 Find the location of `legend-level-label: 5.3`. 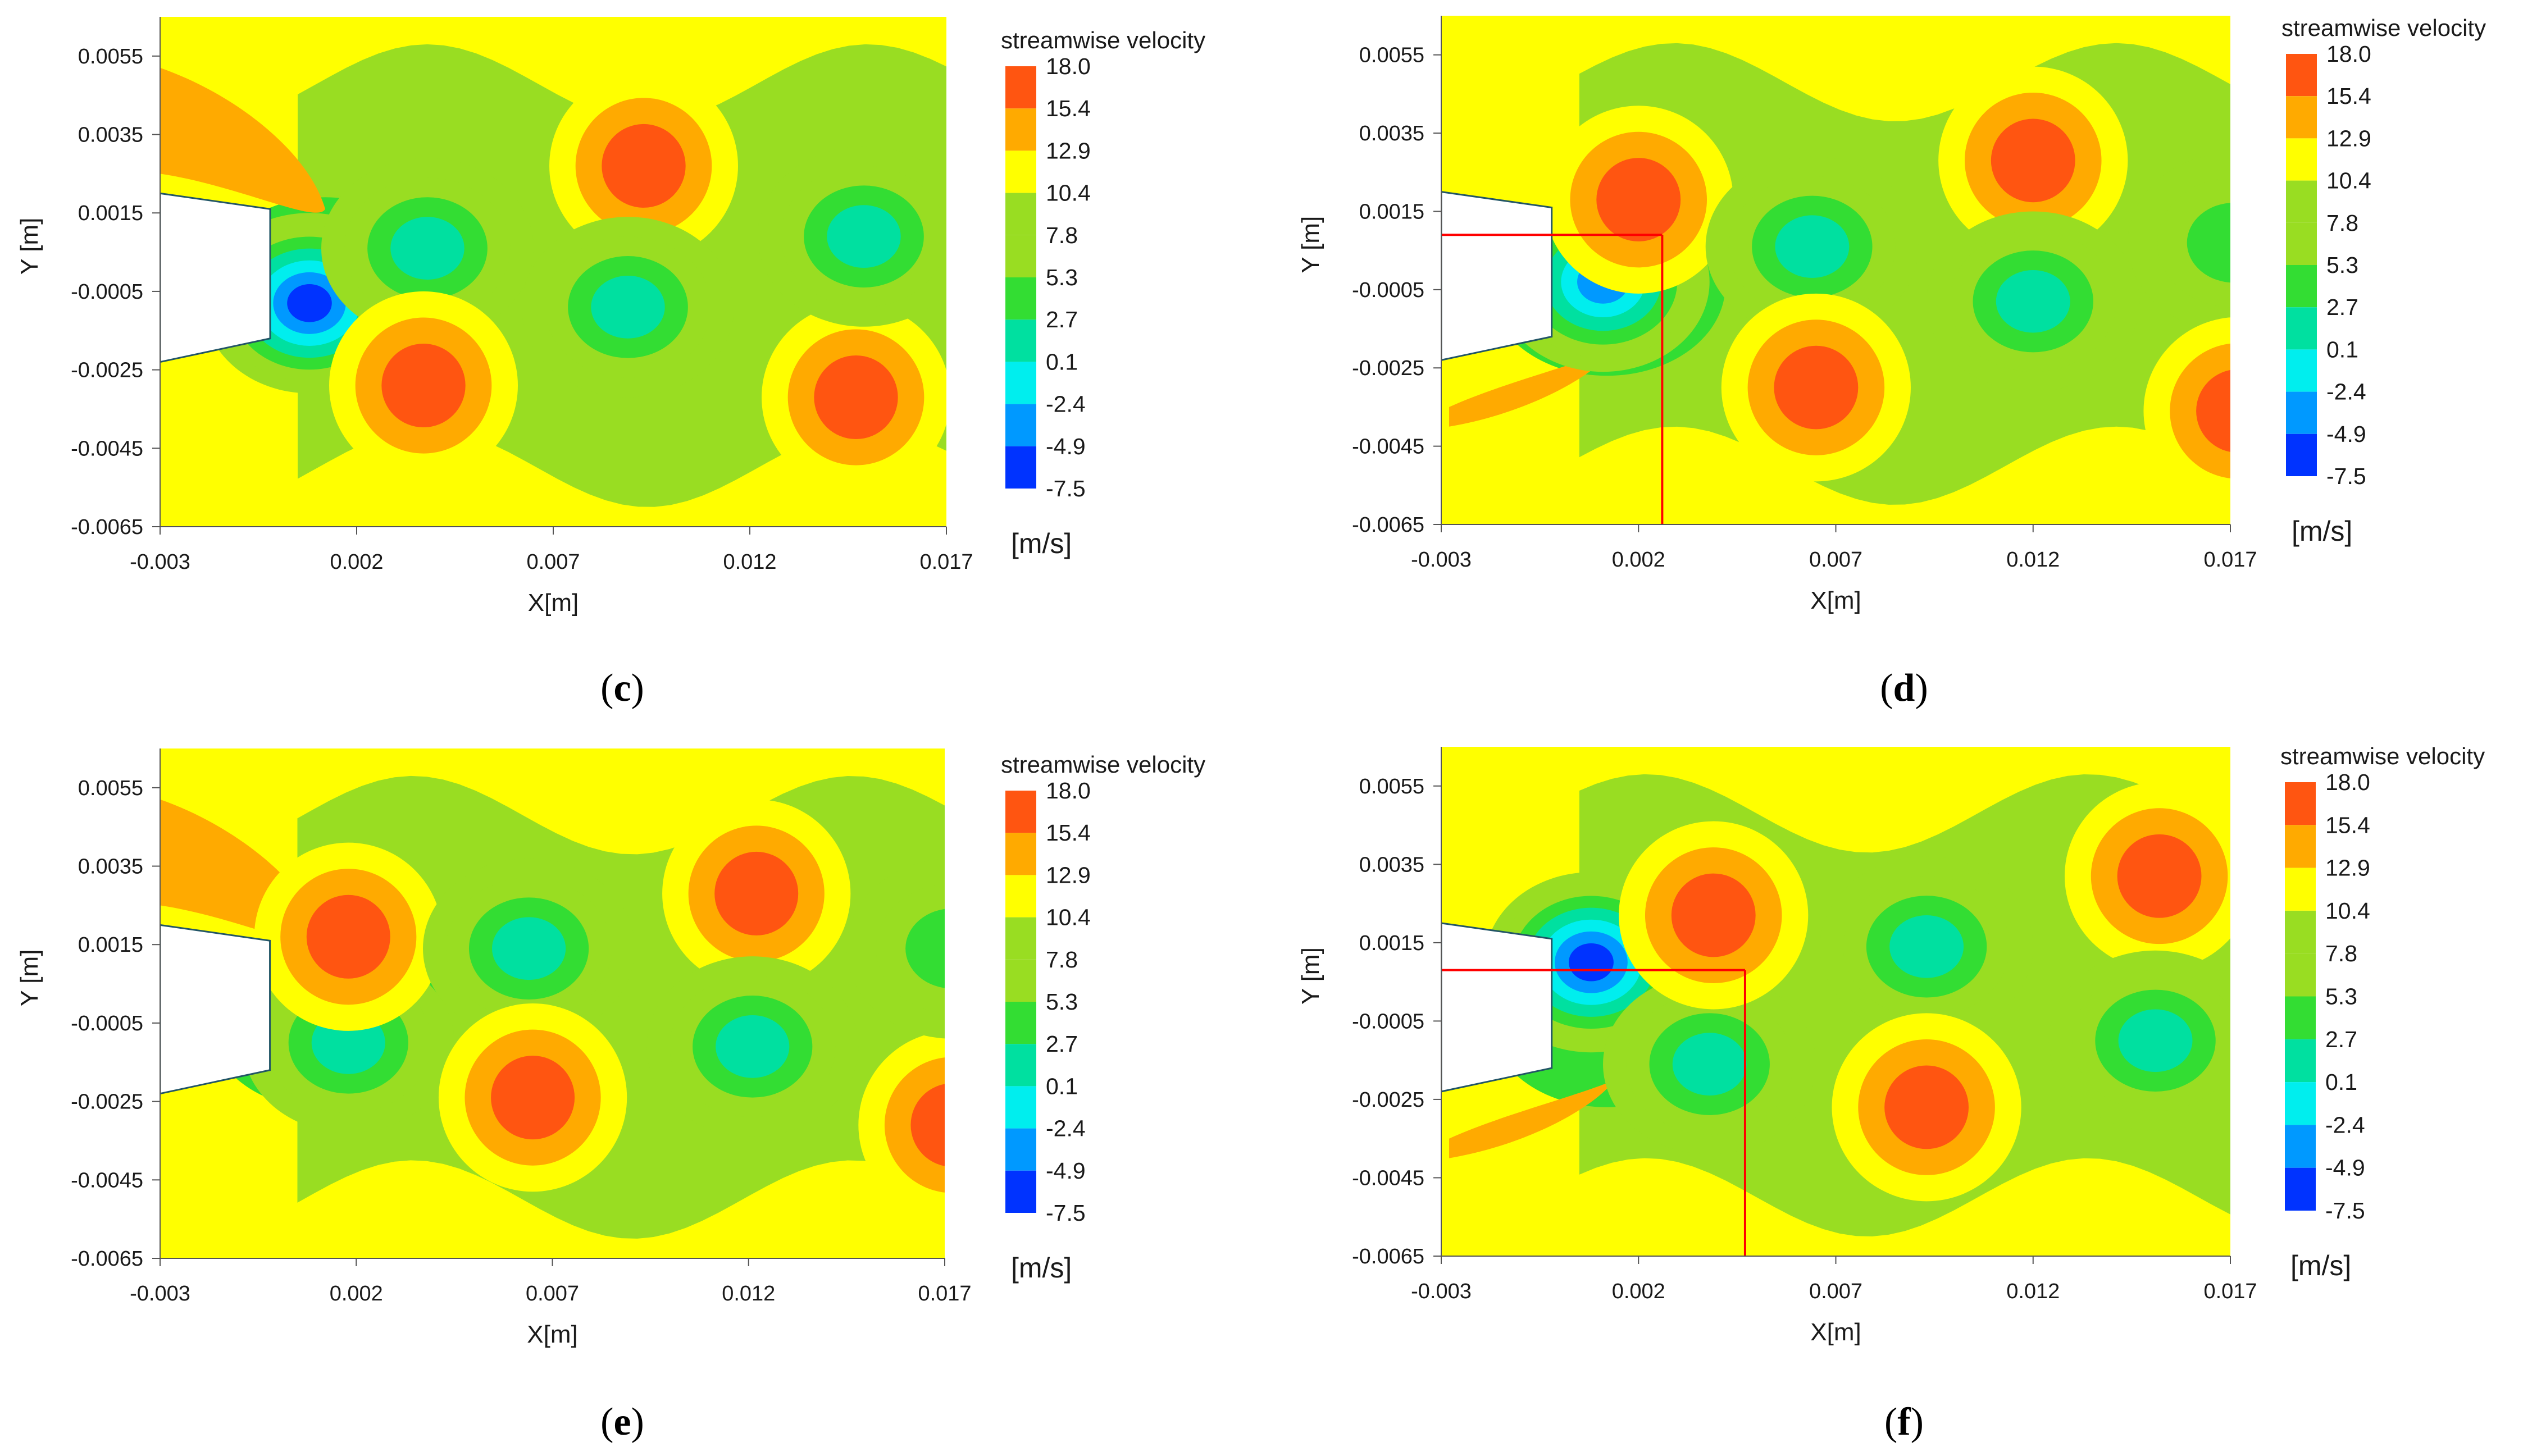

legend-level-label: 5.3 is located at coordinates (2341, 997).